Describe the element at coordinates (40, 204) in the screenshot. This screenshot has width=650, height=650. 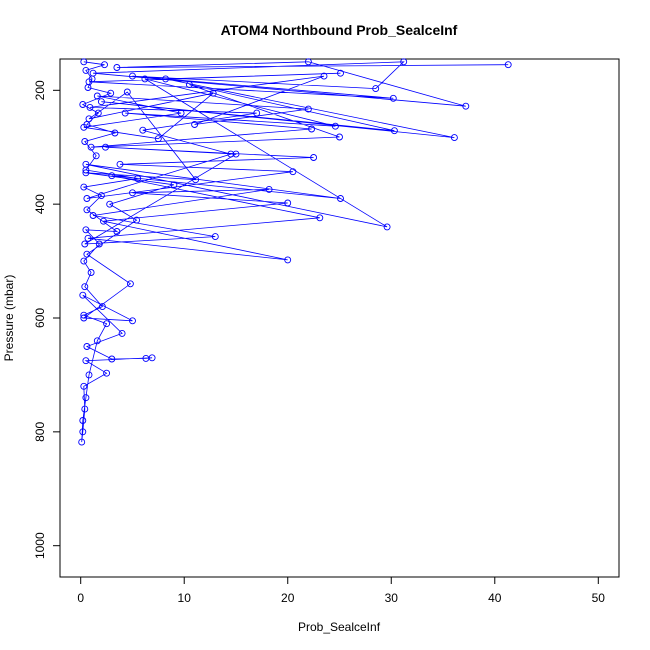
I see `y-tick-label: 400` at that location.